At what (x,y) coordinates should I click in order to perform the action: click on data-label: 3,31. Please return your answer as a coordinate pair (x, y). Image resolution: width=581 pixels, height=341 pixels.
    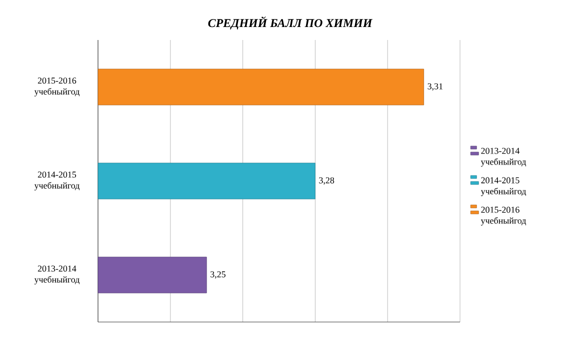
    Looking at the image, I should click on (435, 87).